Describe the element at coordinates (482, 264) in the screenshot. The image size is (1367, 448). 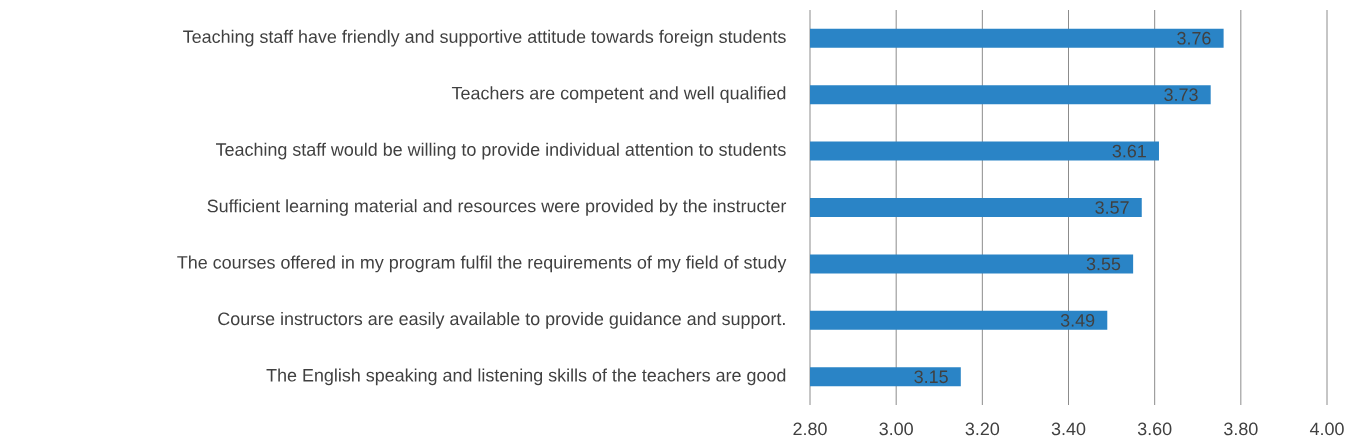
I see `y-tick-label: The courses offered in my program fulfil the requirements of my field of study` at that location.